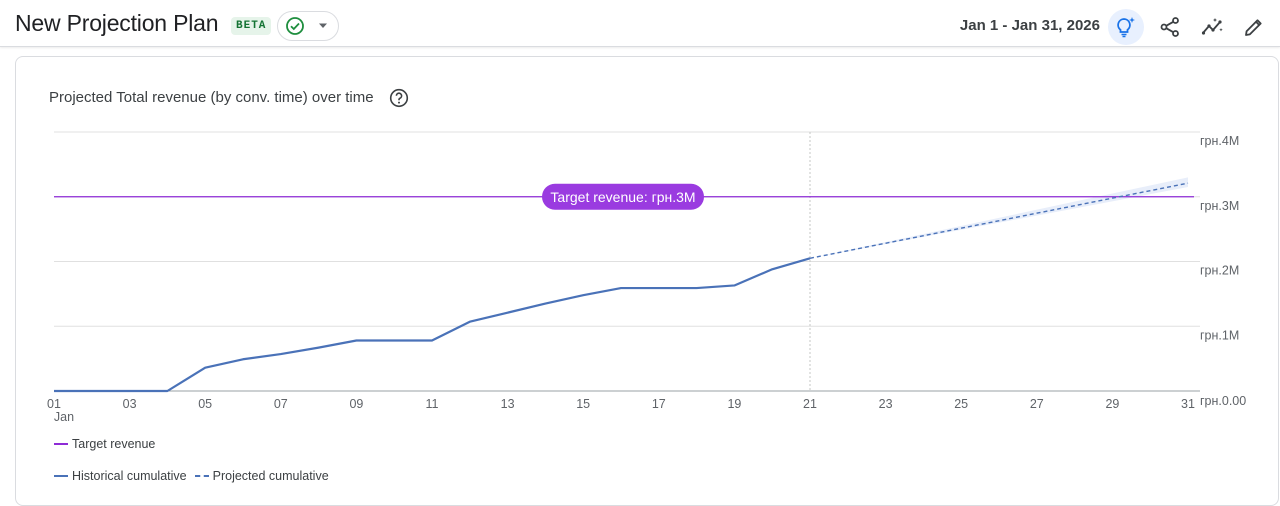  Describe the element at coordinates (1188, 404) in the screenshot. I see `x-tick-label: 31` at that location.